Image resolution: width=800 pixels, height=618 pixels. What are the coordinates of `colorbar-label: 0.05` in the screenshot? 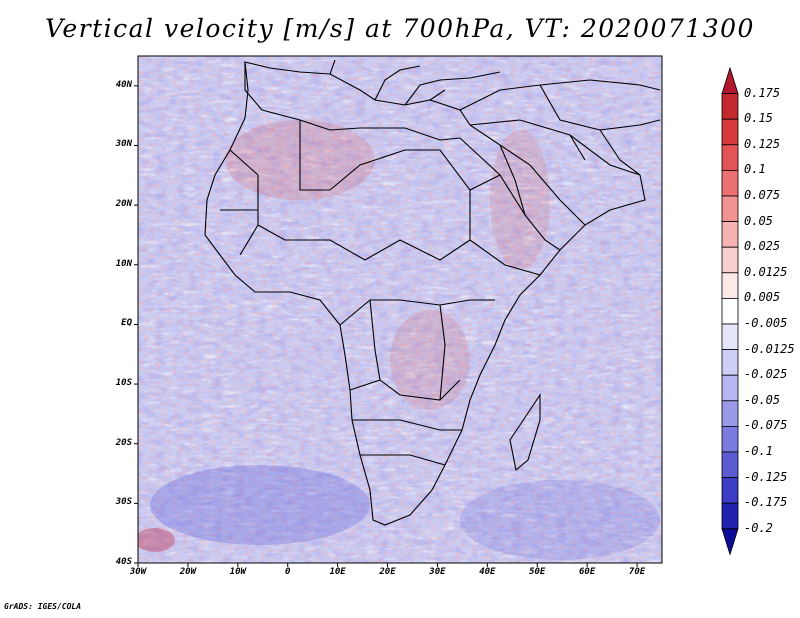 It's located at (758, 220).